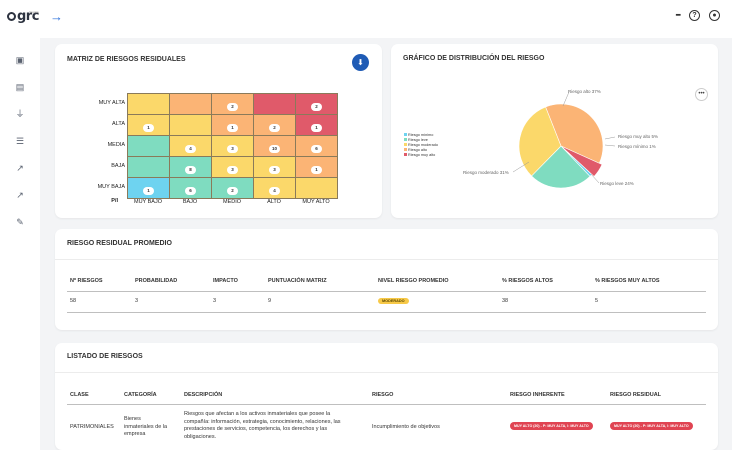 The image size is (732, 450). I want to click on table-divider, so click(386, 404).